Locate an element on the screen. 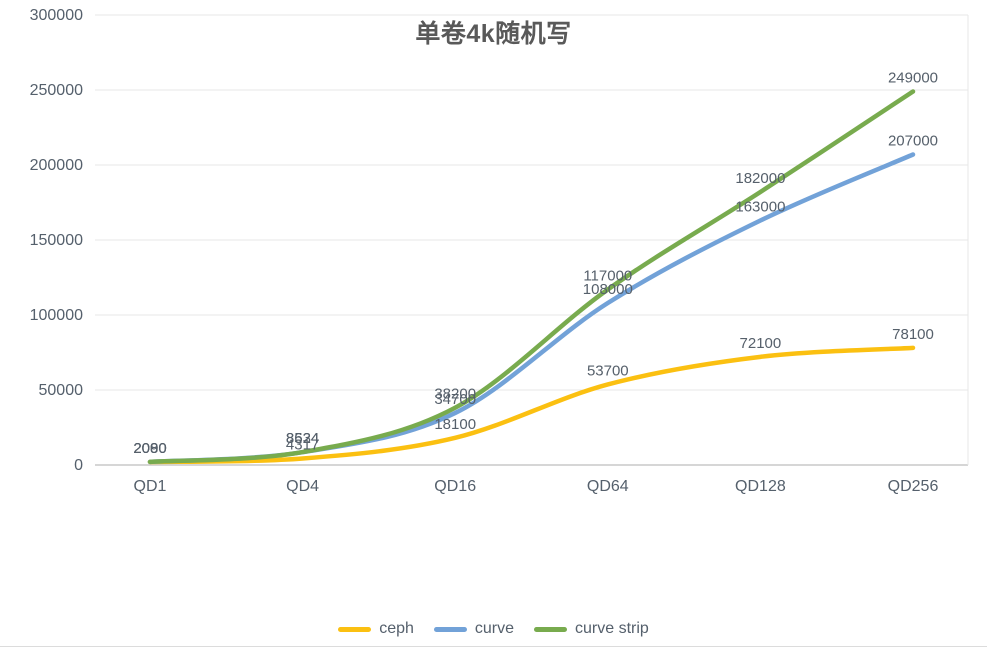  data-label-ceph: 2000 is located at coordinates (149, 448).